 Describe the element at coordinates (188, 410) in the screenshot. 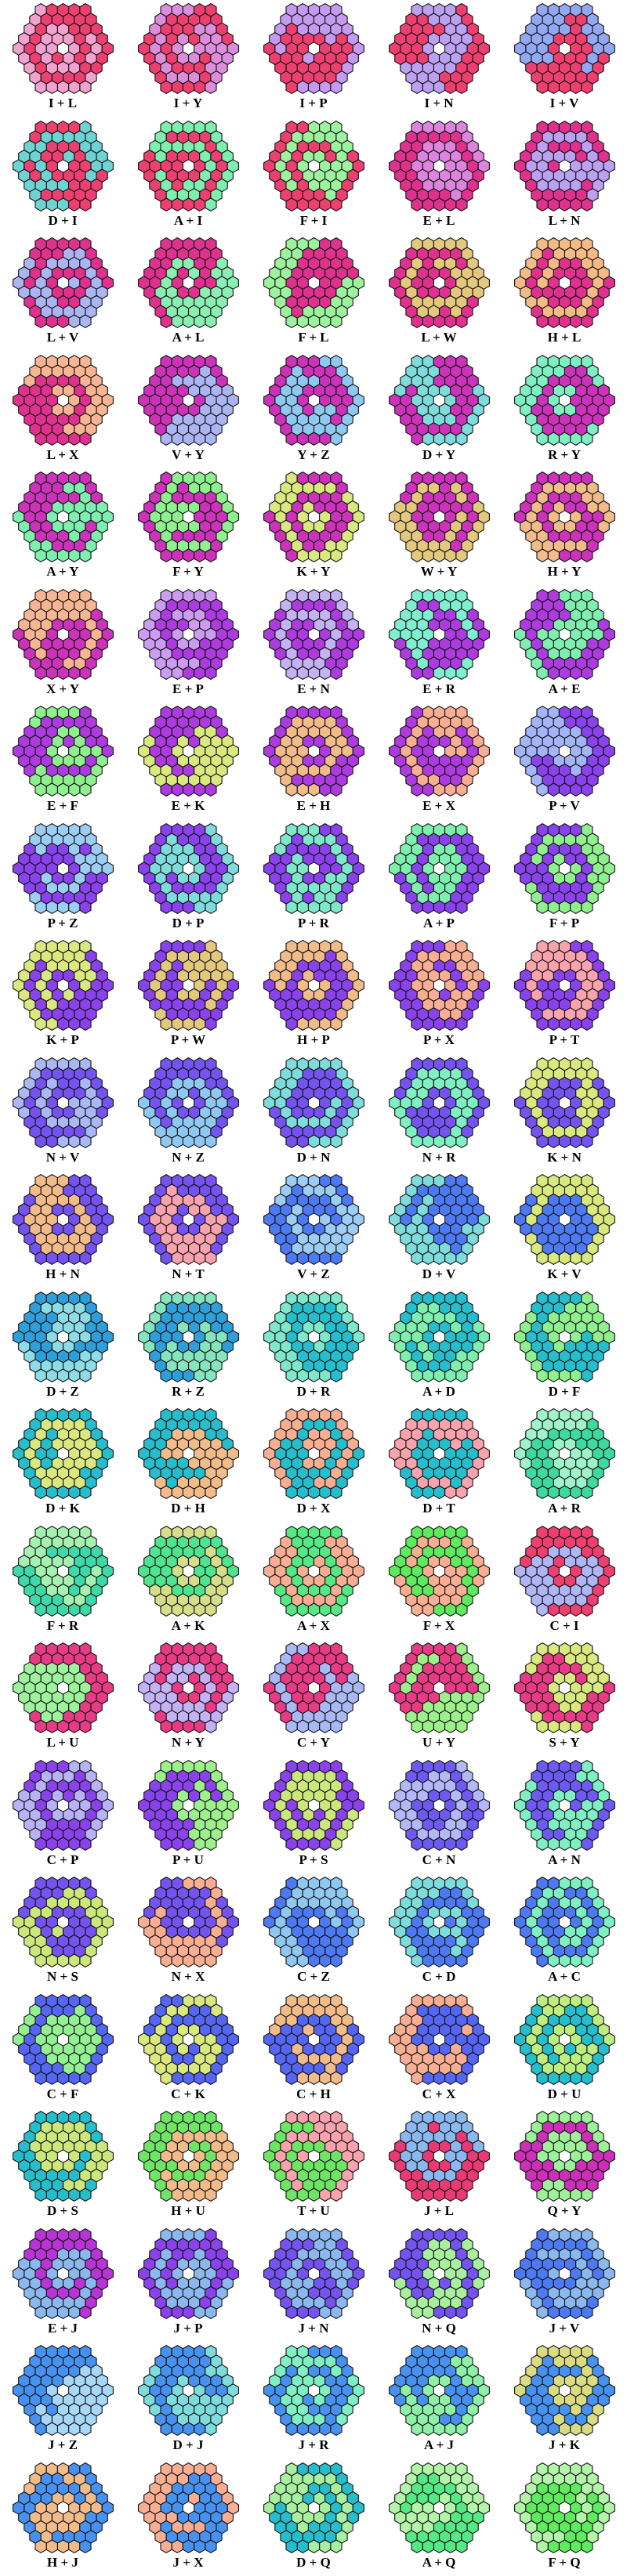

I see `tiling-V+Y: V + Y` at that location.